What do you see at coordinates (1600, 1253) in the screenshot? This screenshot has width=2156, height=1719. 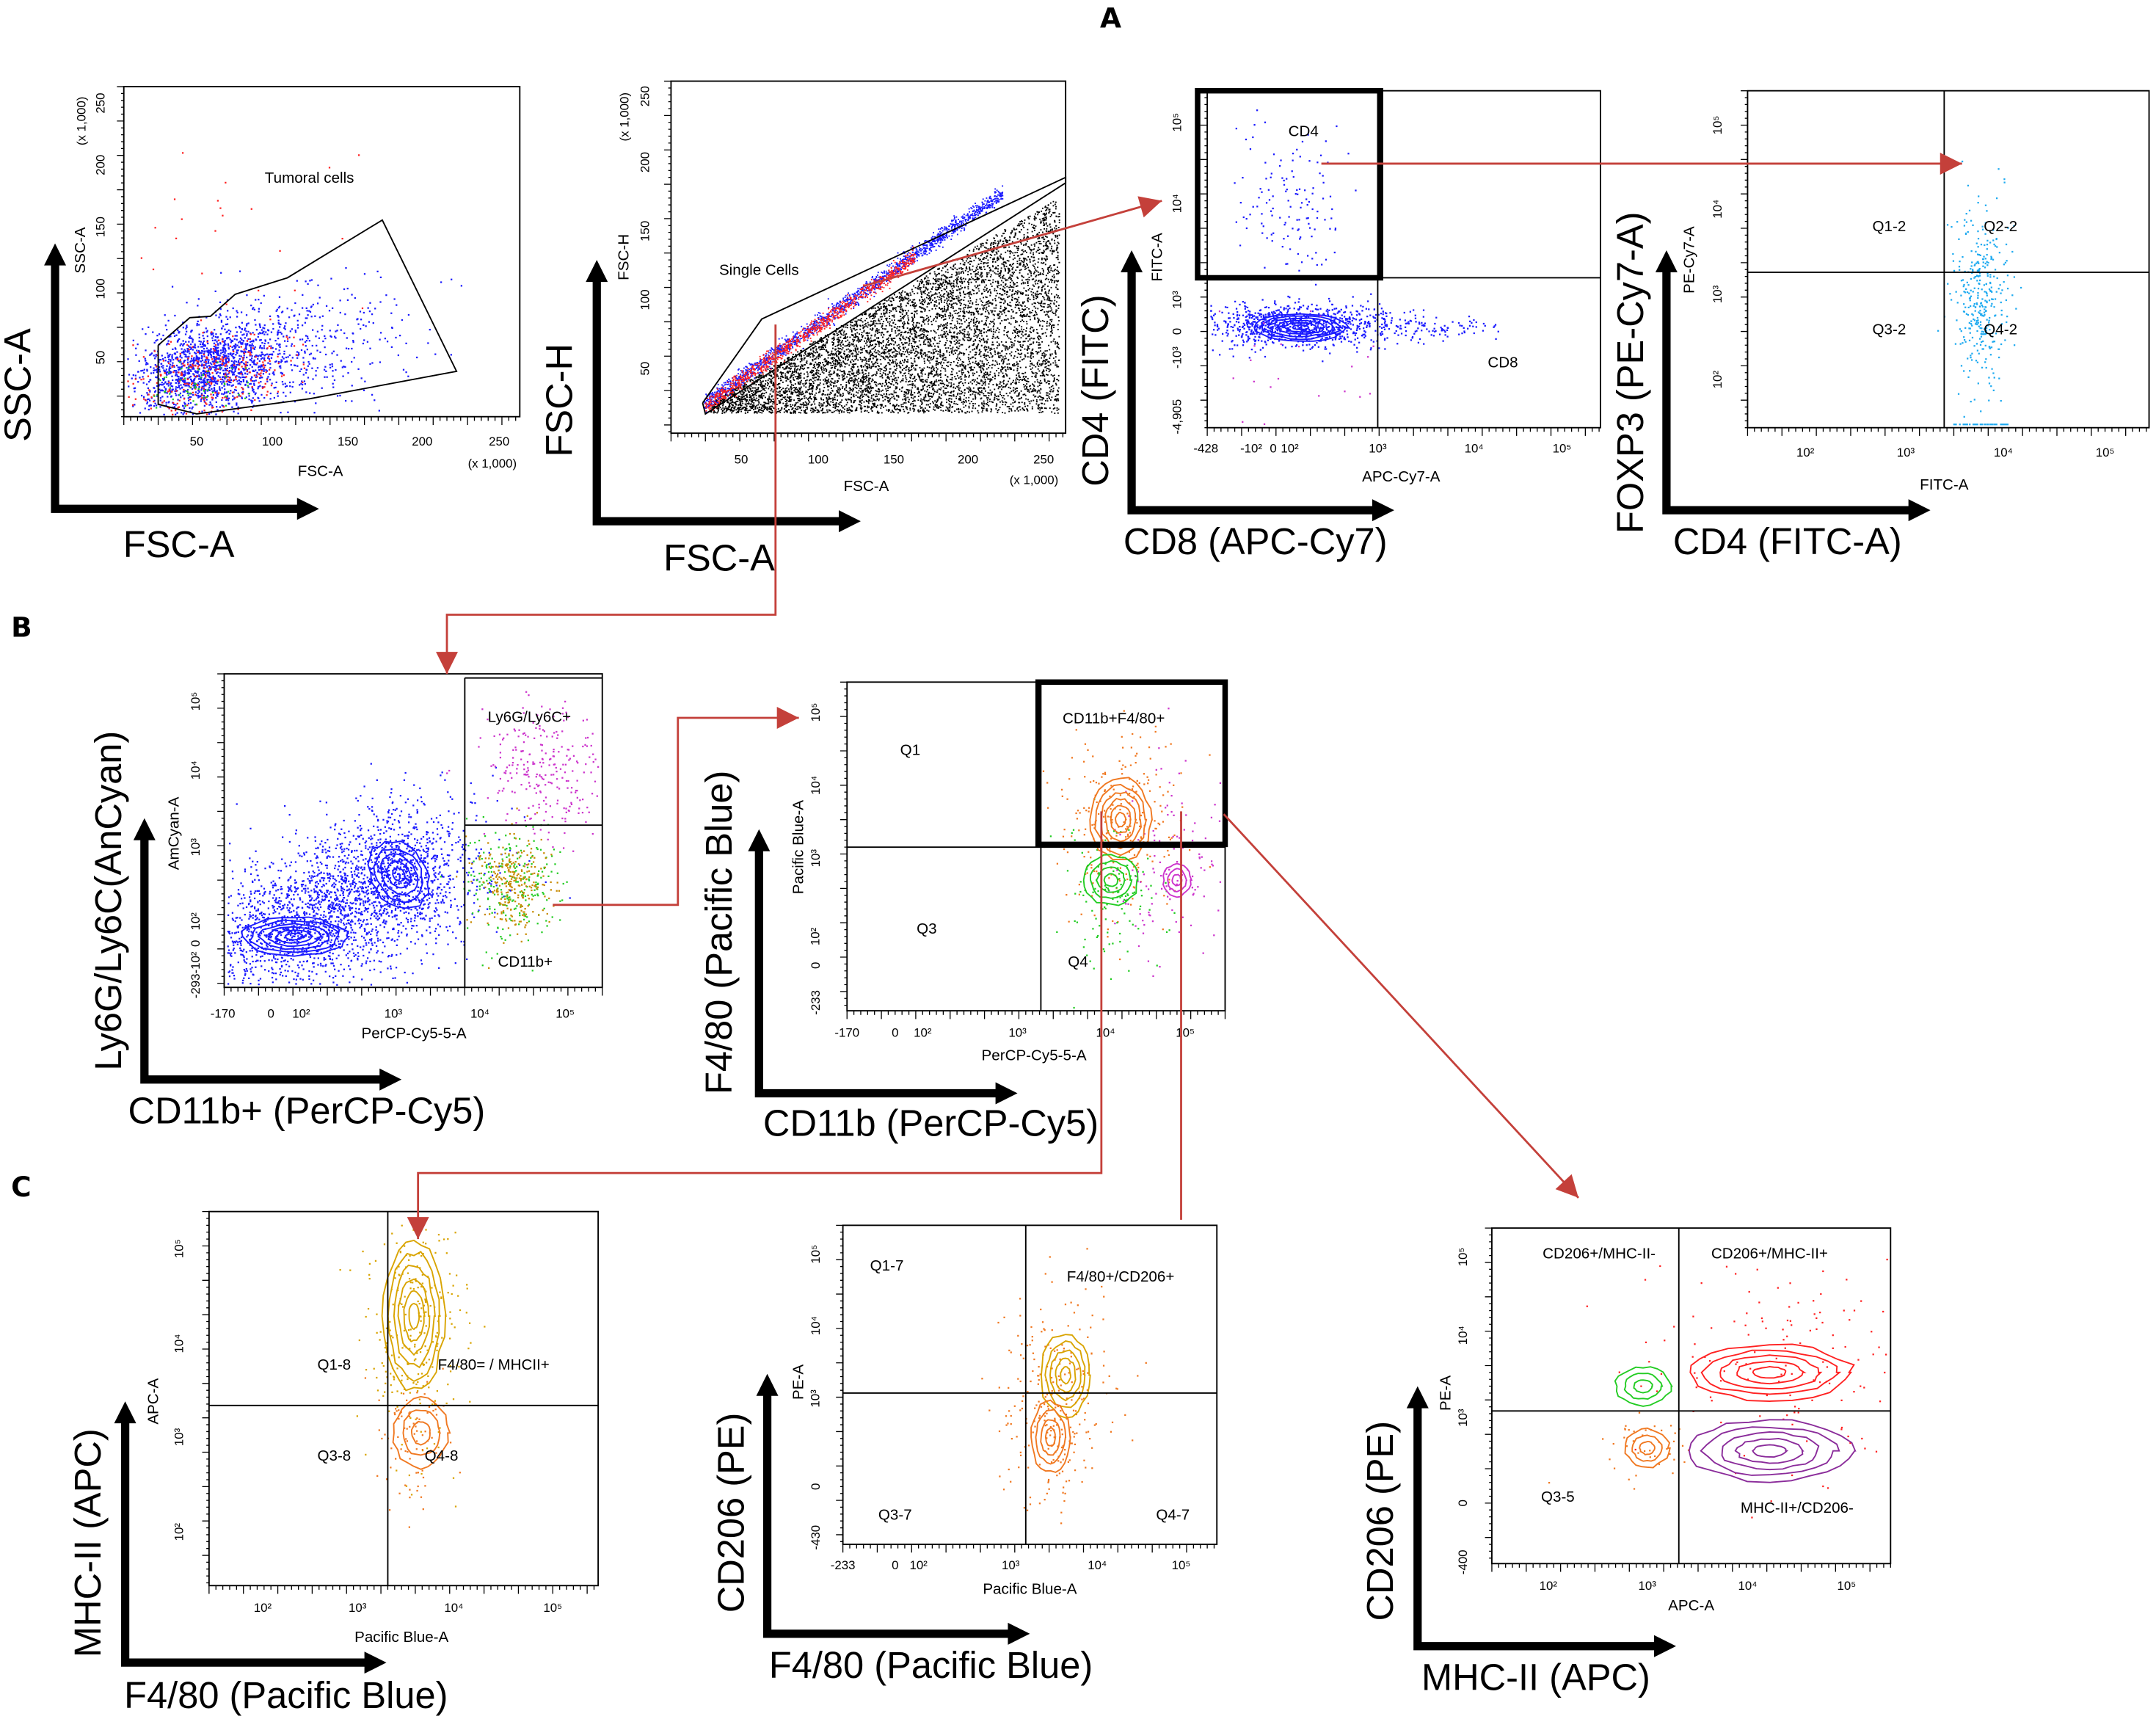 I see `population-label: CD206+/MHC-II-` at bounding box center [1600, 1253].